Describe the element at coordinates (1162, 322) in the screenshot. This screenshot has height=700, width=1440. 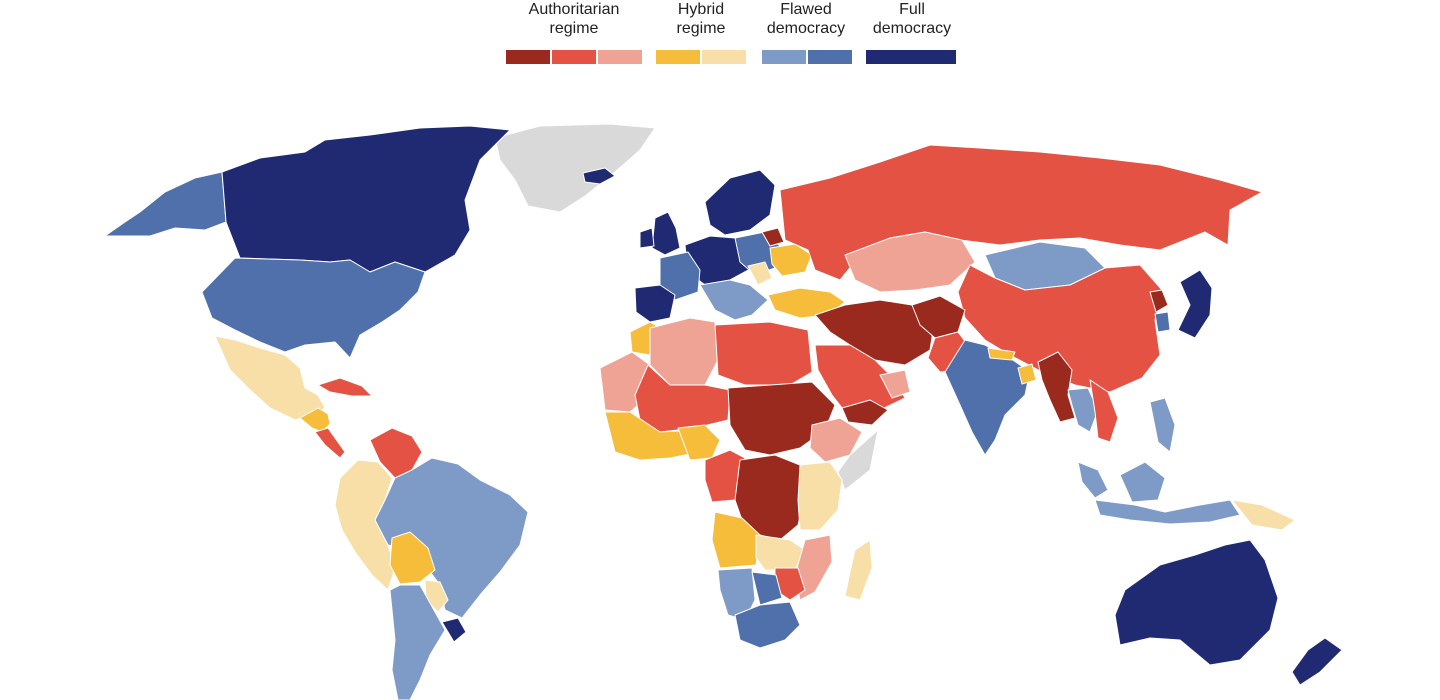
I see `region-south-korea` at that location.